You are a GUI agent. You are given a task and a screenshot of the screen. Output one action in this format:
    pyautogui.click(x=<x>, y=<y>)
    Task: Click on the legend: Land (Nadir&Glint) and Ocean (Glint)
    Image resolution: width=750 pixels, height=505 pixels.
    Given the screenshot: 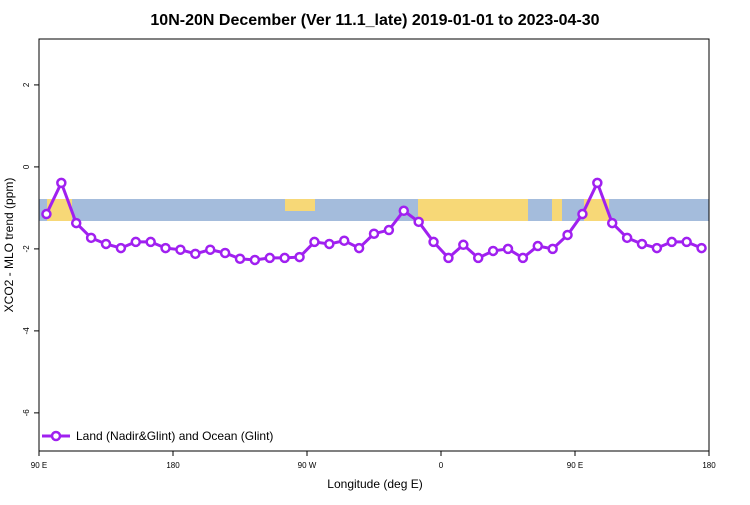 What is the action you would take?
    pyautogui.click(x=157, y=436)
    